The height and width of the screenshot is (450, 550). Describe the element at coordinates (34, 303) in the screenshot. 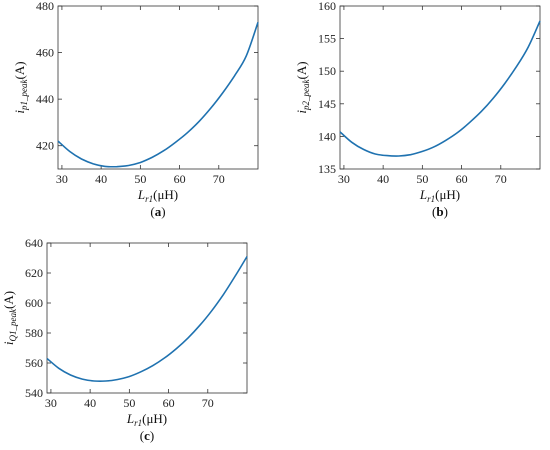

I see `y-tick-label: 600` at that location.